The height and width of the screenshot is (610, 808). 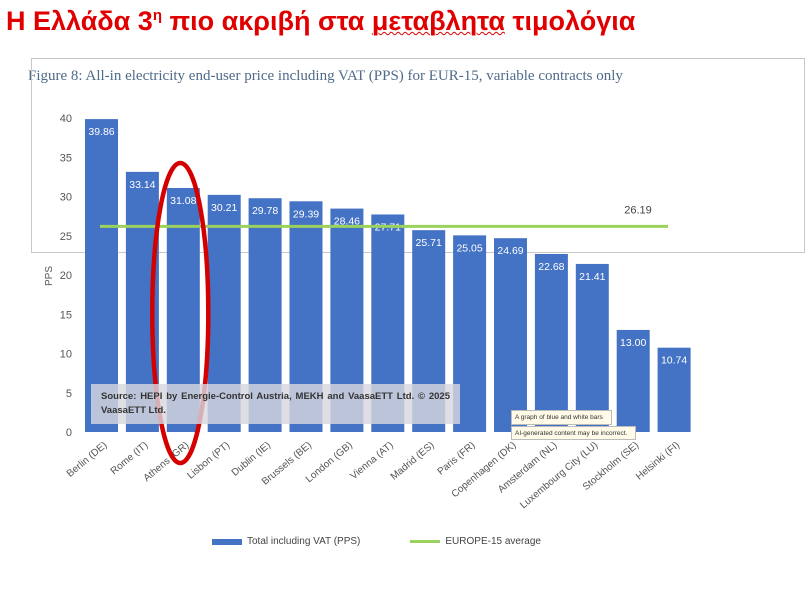 What do you see at coordinates (638, 210) in the screenshot?
I see `average-label: 26.19` at bounding box center [638, 210].